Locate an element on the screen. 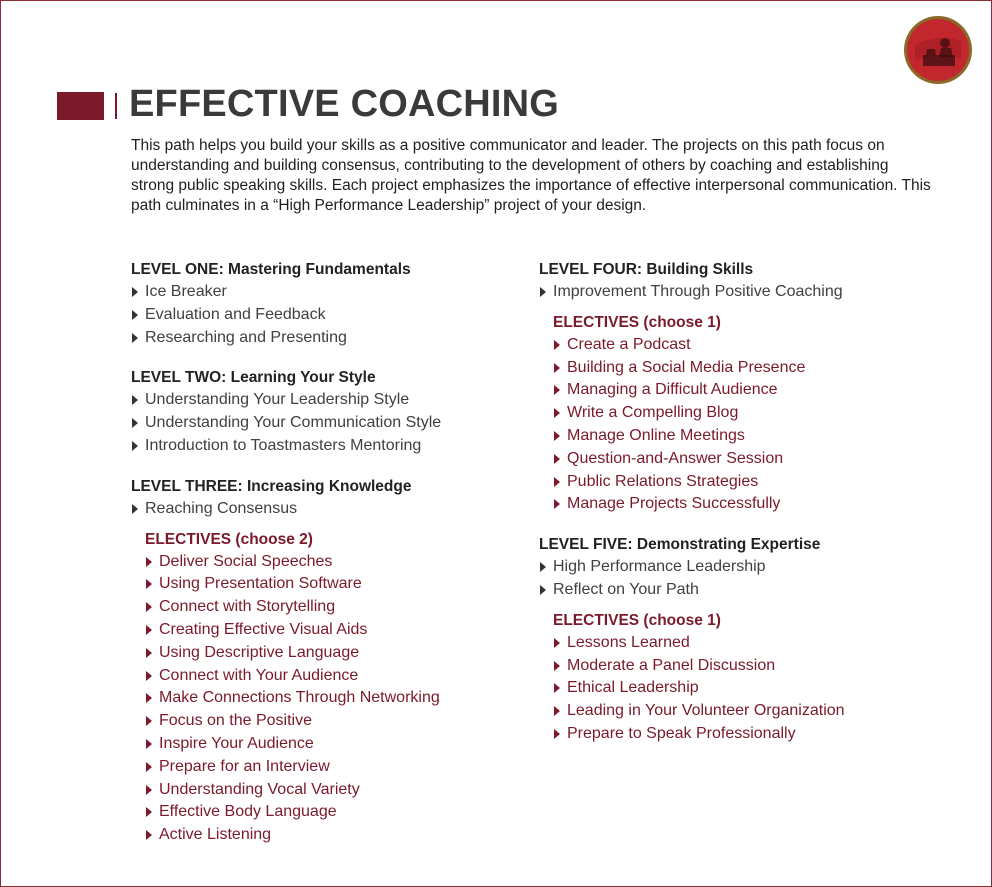  list-item-label: Understanding Your Leadership Style is located at coordinates (277, 400).